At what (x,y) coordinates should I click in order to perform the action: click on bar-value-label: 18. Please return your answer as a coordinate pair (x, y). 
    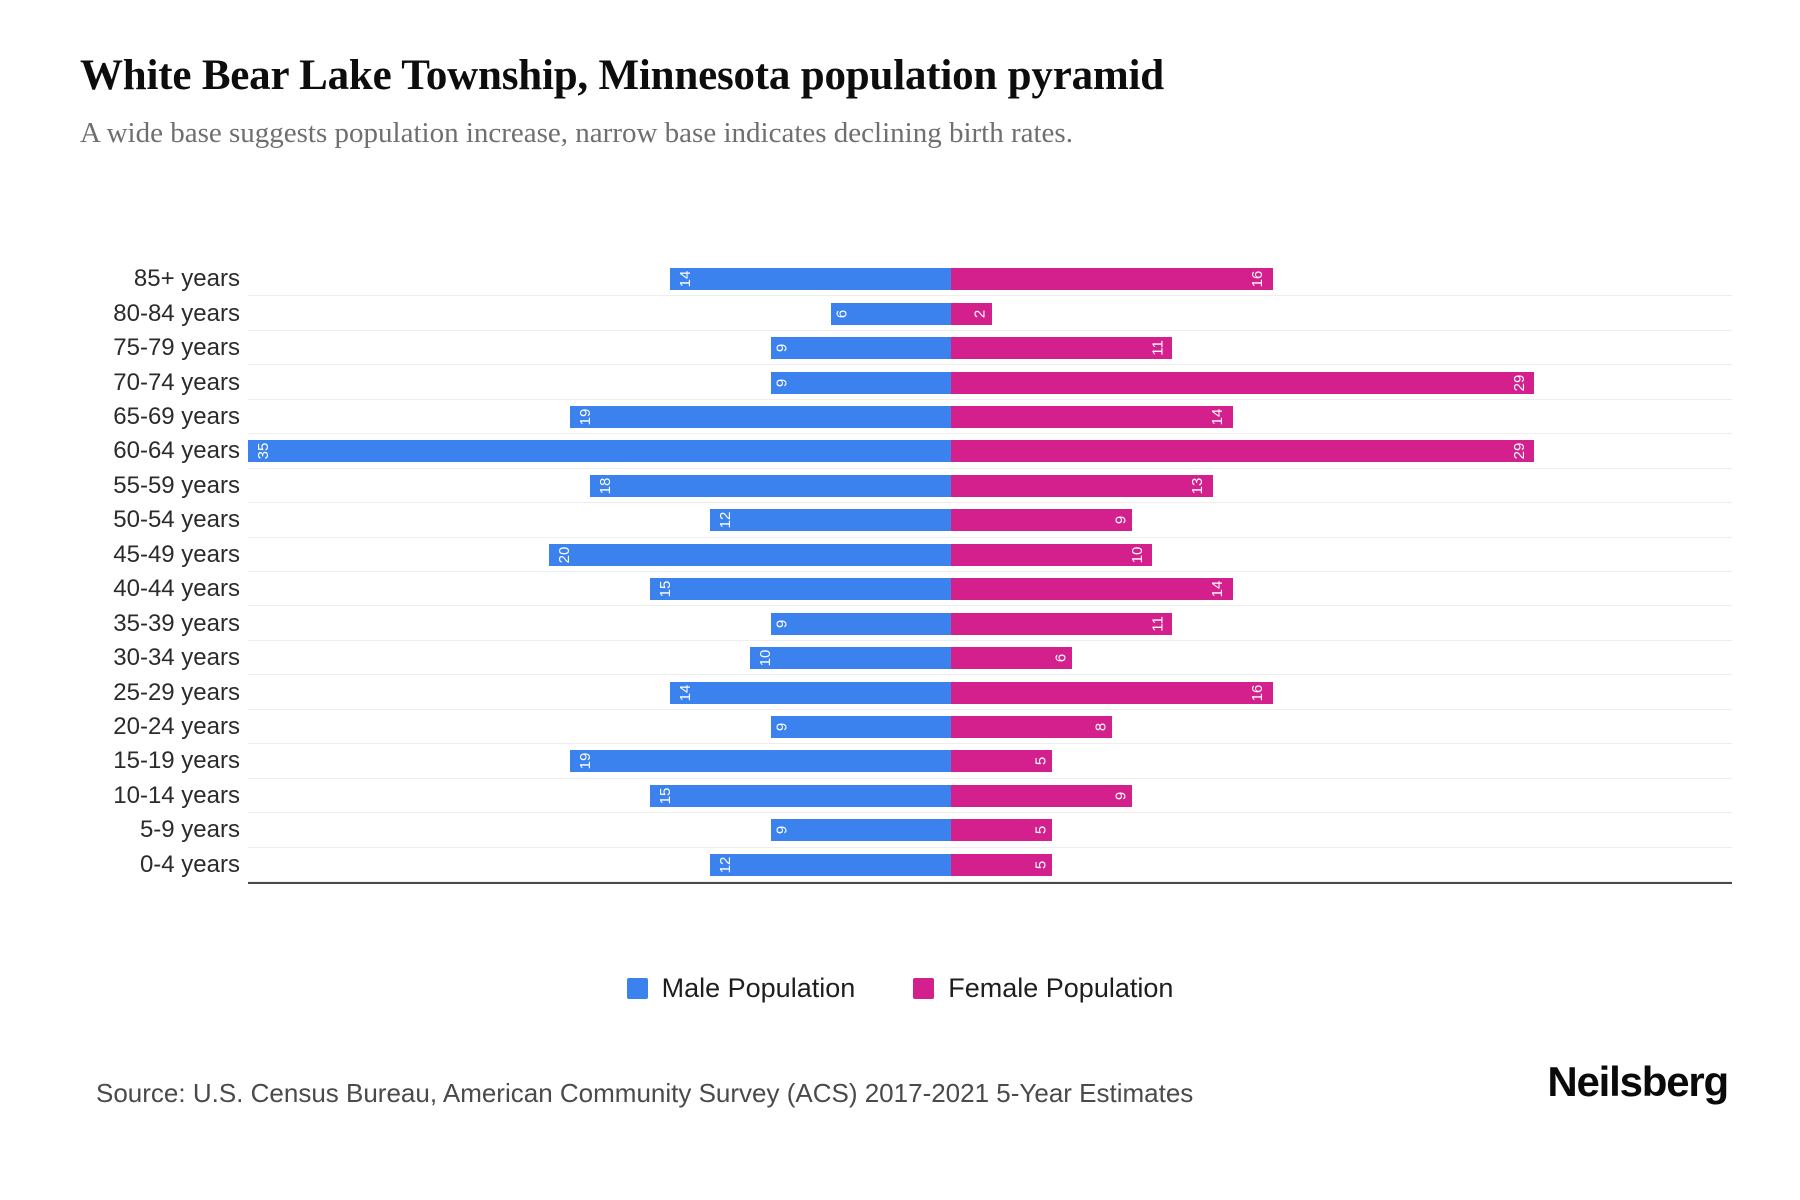
    Looking at the image, I should click on (605, 486).